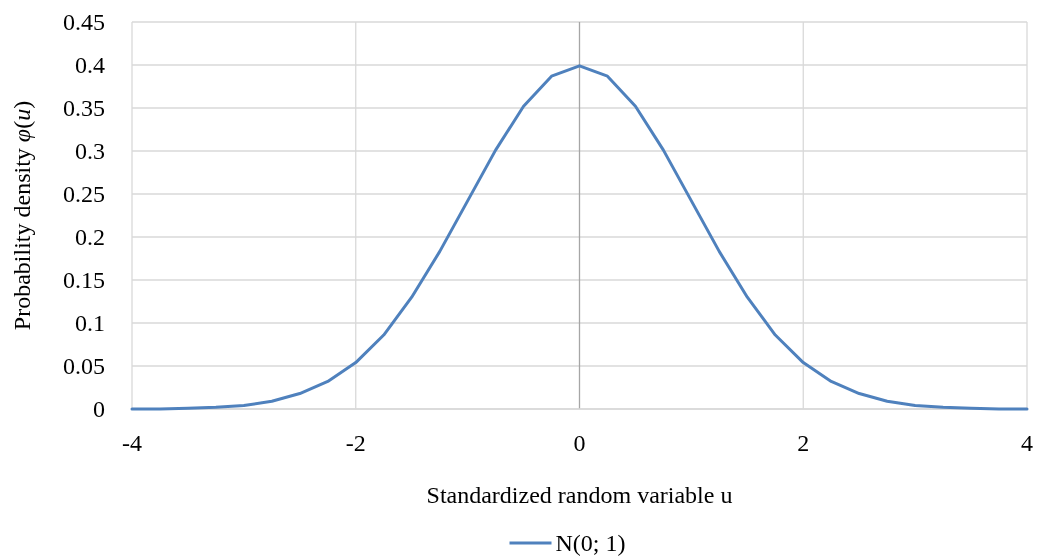  What do you see at coordinates (90, 65) in the screenshot?
I see `y-tick-label: 0.4` at bounding box center [90, 65].